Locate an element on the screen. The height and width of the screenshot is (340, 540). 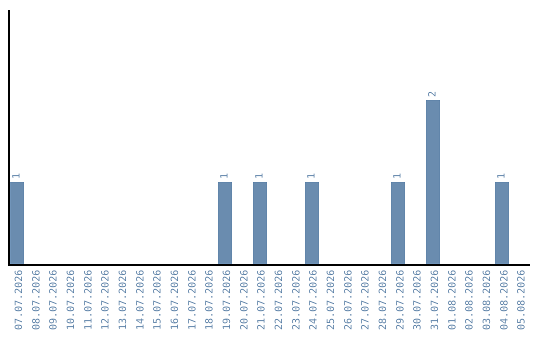
x-tick-label: 11.07.2026 is located at coordinates (88, 300).